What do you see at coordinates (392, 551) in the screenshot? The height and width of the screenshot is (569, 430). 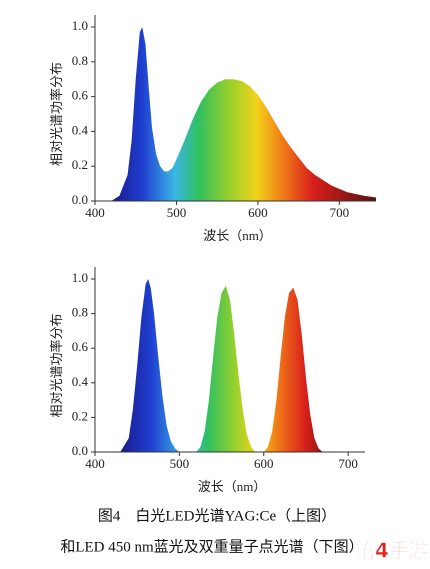 I see `watermark: 第4手游` at bounding box center [392, 551].